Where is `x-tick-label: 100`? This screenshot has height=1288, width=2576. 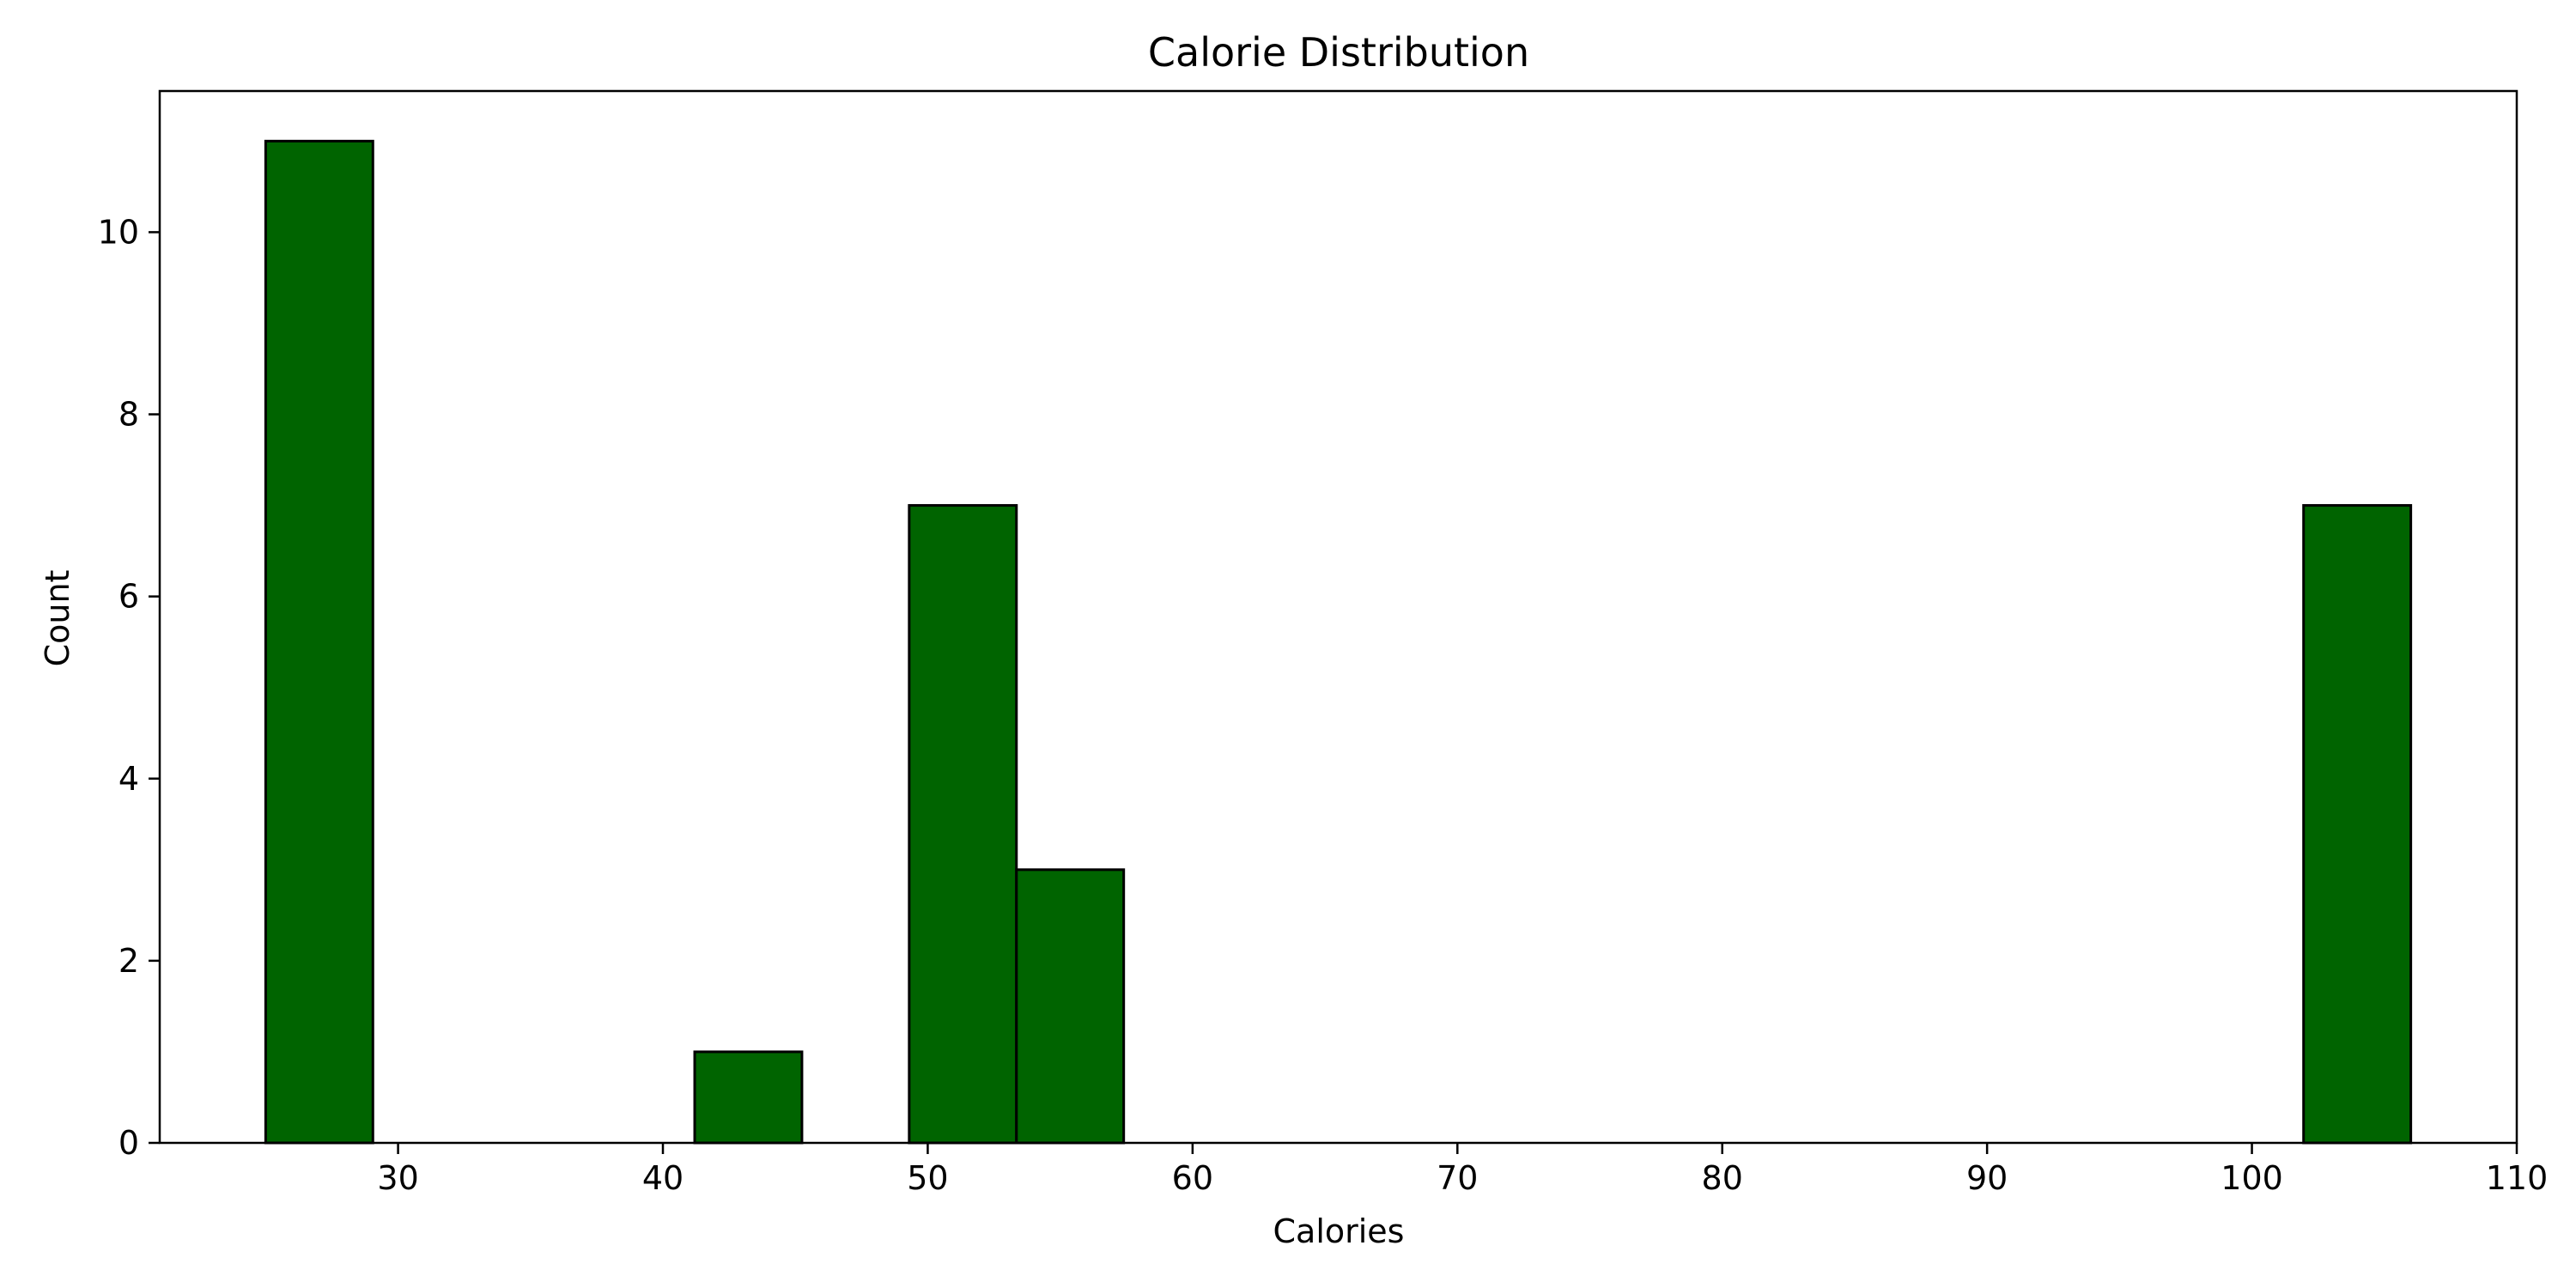 x-tick-label: 100 is located at coordinates (2252, 1178).